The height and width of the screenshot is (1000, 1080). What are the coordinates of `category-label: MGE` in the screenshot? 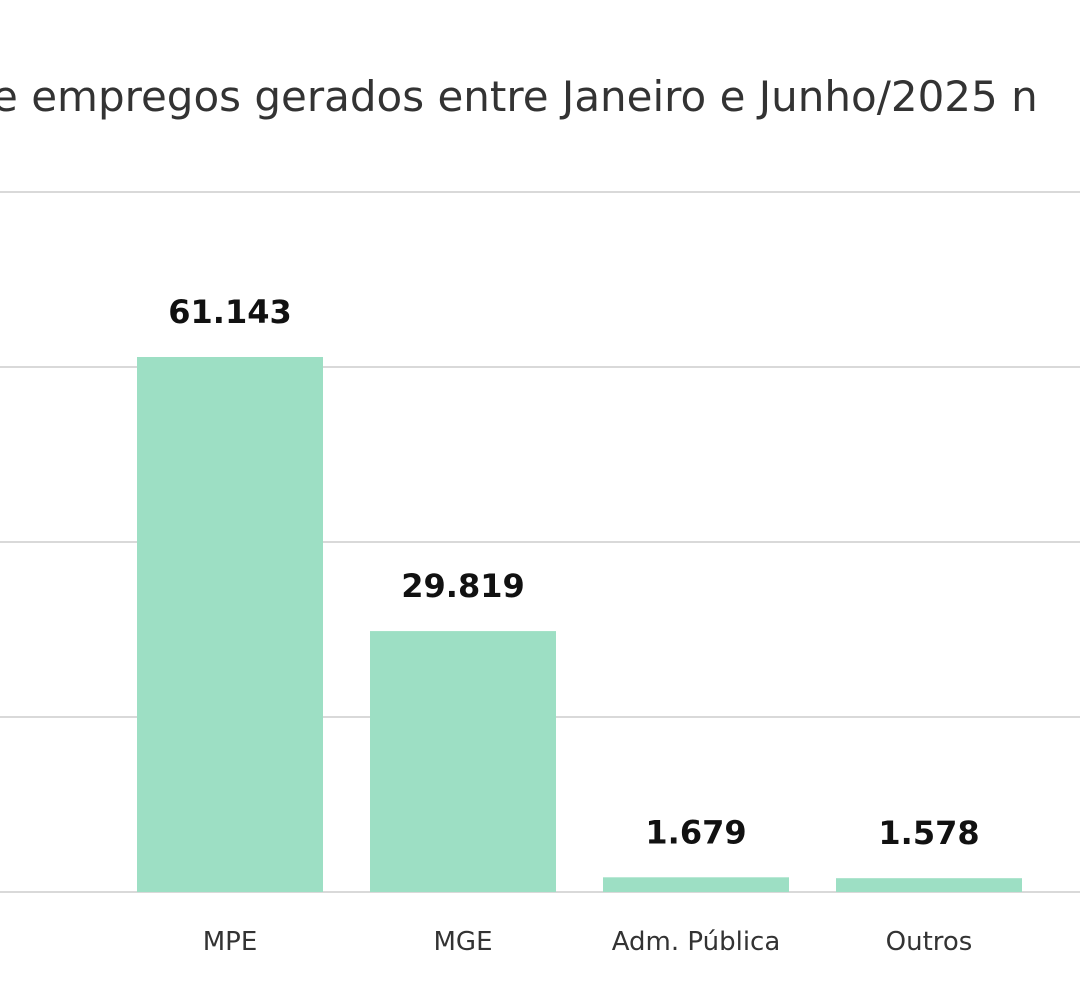 It's located at (462, 942).